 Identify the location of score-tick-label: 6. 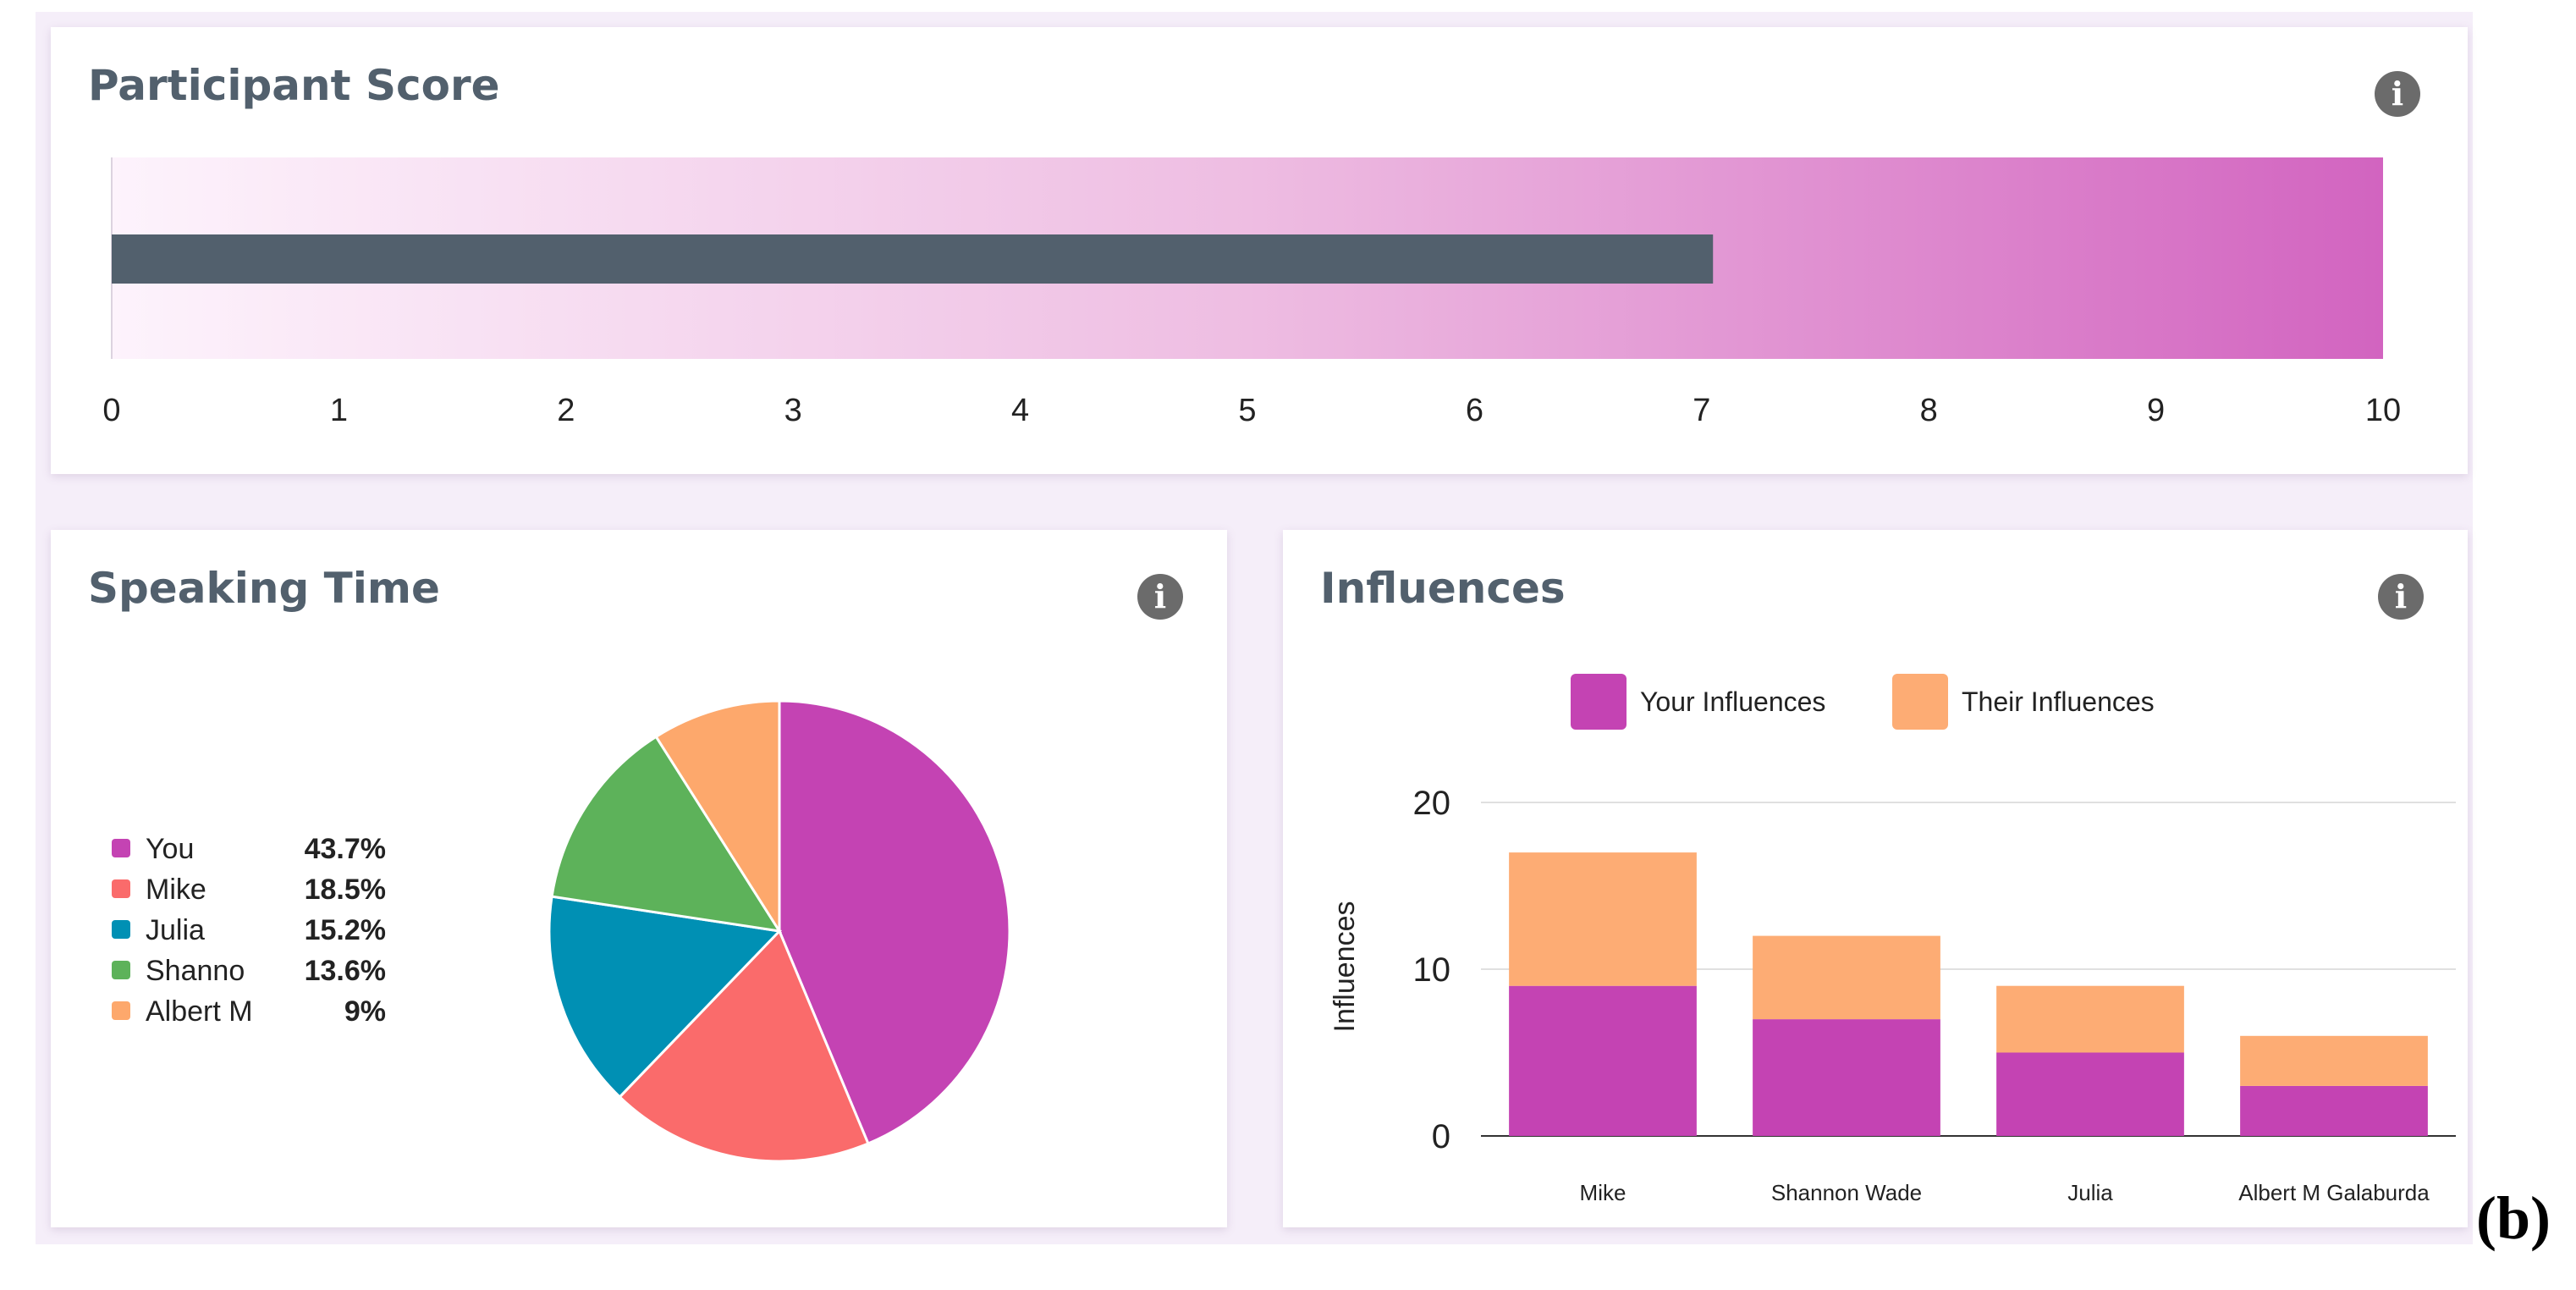
(1474, 411).